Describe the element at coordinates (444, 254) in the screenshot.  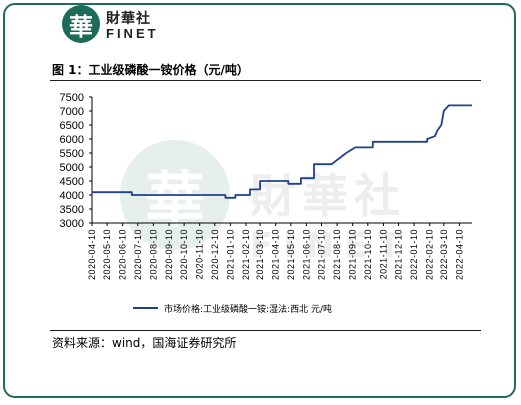
I see `x-tick-label: 2022-03-10` at that location.